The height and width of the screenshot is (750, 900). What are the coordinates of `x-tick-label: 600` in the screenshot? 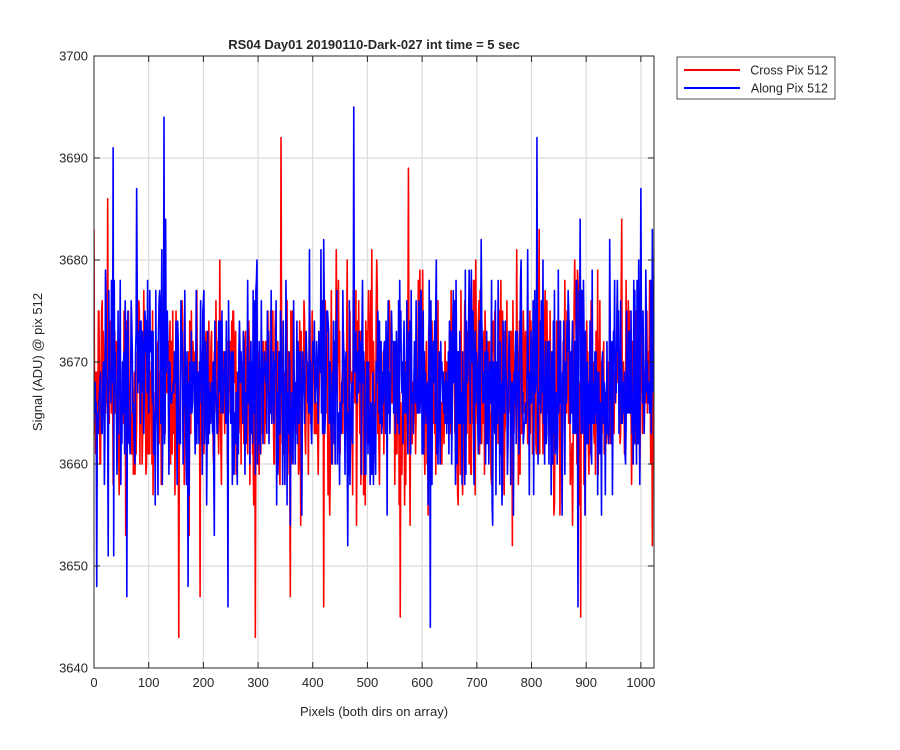 It's located at (422, 682).